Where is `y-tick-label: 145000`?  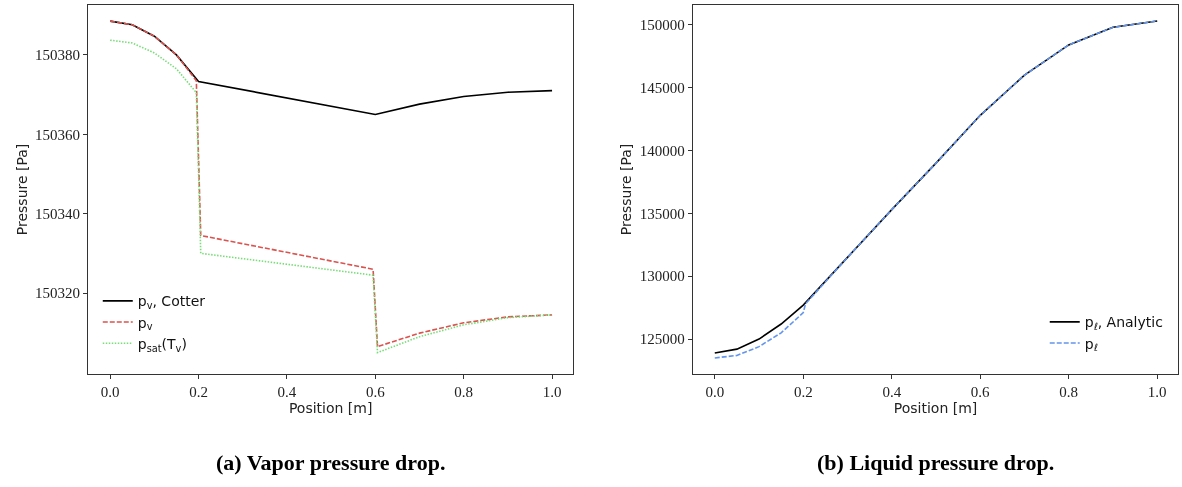 y-tick-label: 145000 is located at coordinates (662, 87).